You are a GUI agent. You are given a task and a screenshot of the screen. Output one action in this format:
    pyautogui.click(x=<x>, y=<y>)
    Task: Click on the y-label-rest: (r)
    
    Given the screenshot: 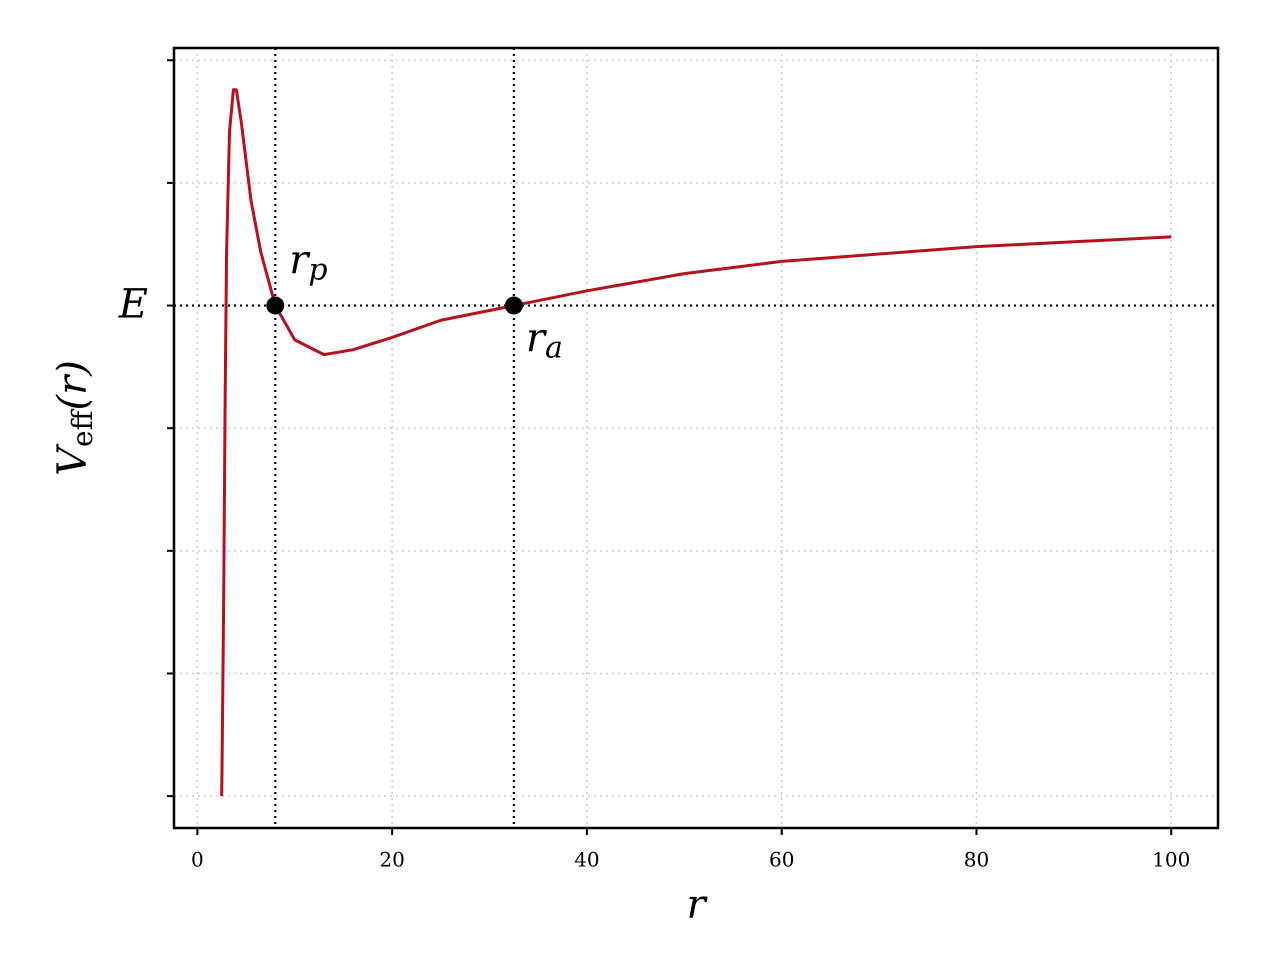 What is the action you would take?
    pyautogui.click(x=73, y=385)
    